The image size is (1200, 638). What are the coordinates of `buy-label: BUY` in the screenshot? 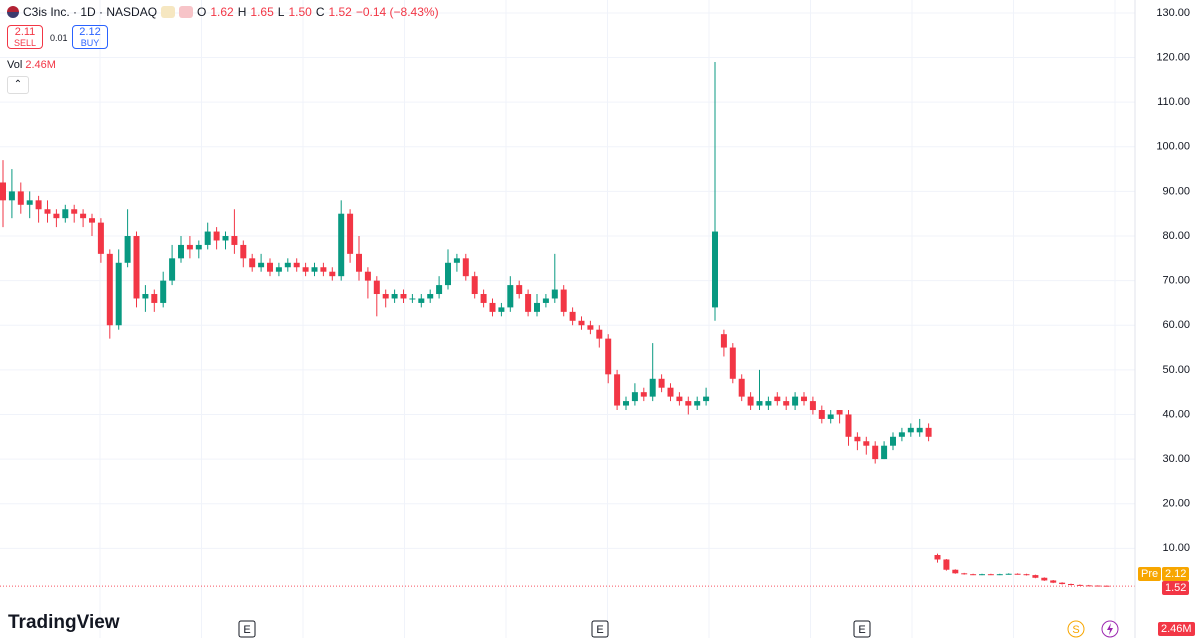 It's located at (90, 43).